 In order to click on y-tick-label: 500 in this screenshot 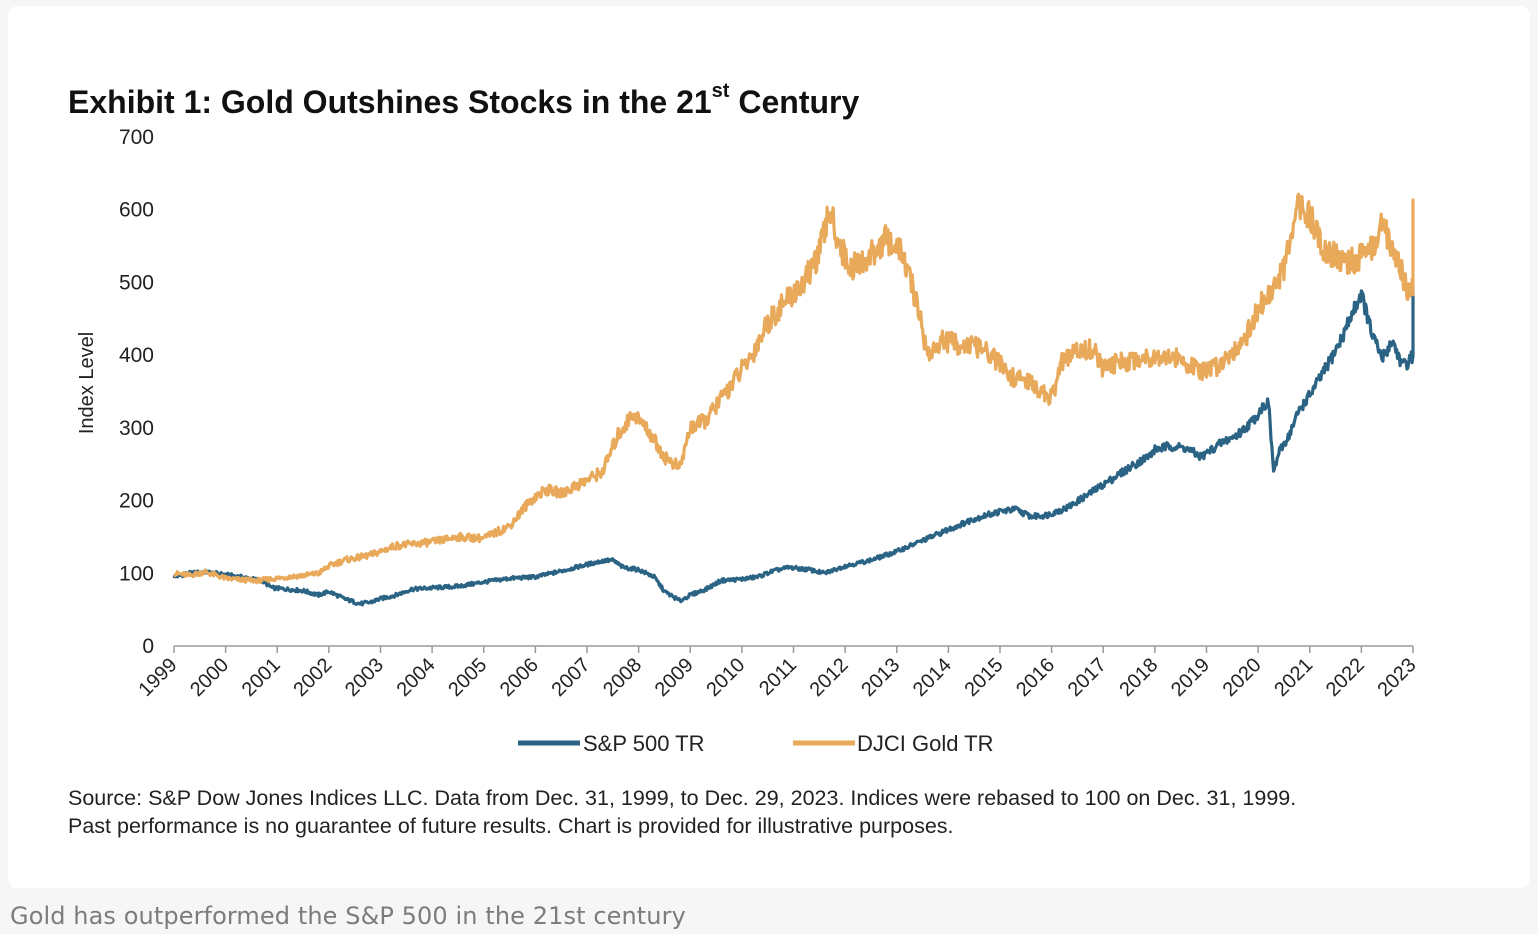, I will do `click(136, 282)`.